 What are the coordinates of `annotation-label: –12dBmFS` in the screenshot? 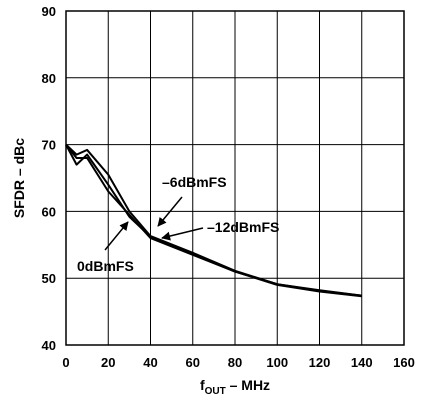 It's located at (243, 227).